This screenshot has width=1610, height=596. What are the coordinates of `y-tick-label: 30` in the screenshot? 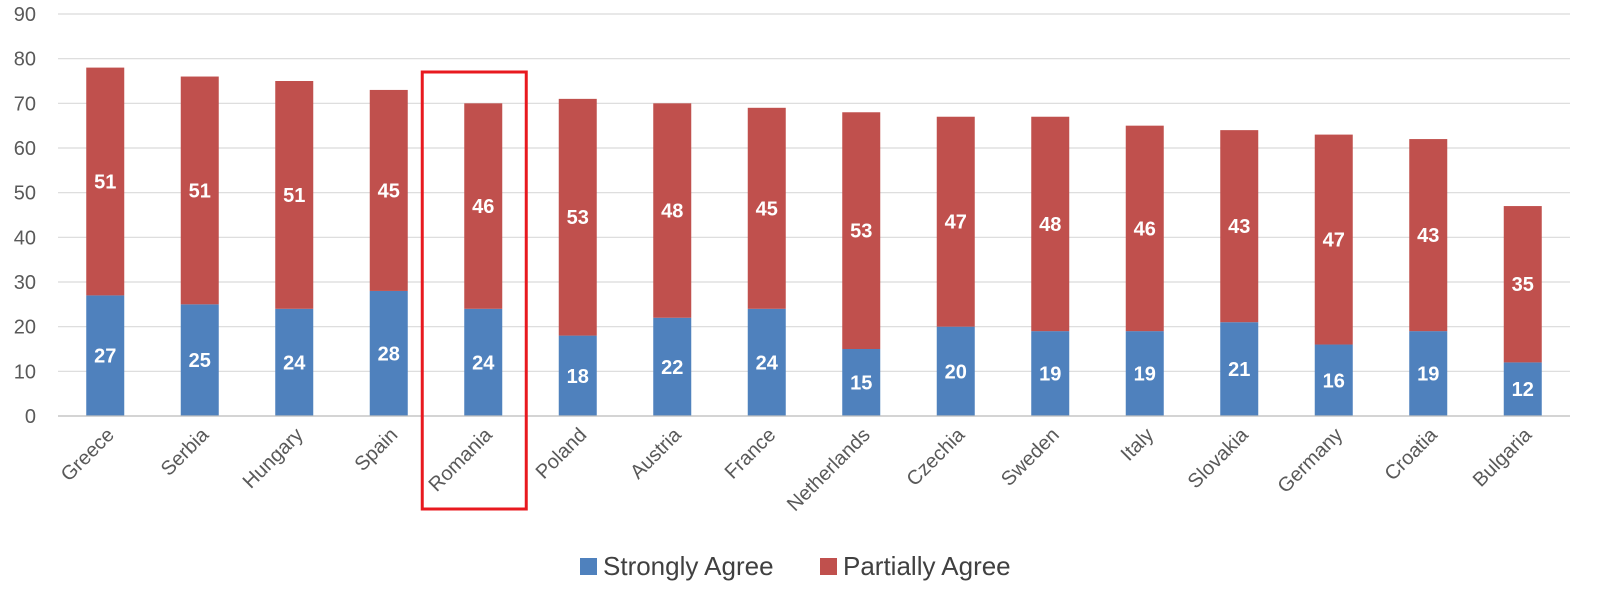 It's located at (25, 283).